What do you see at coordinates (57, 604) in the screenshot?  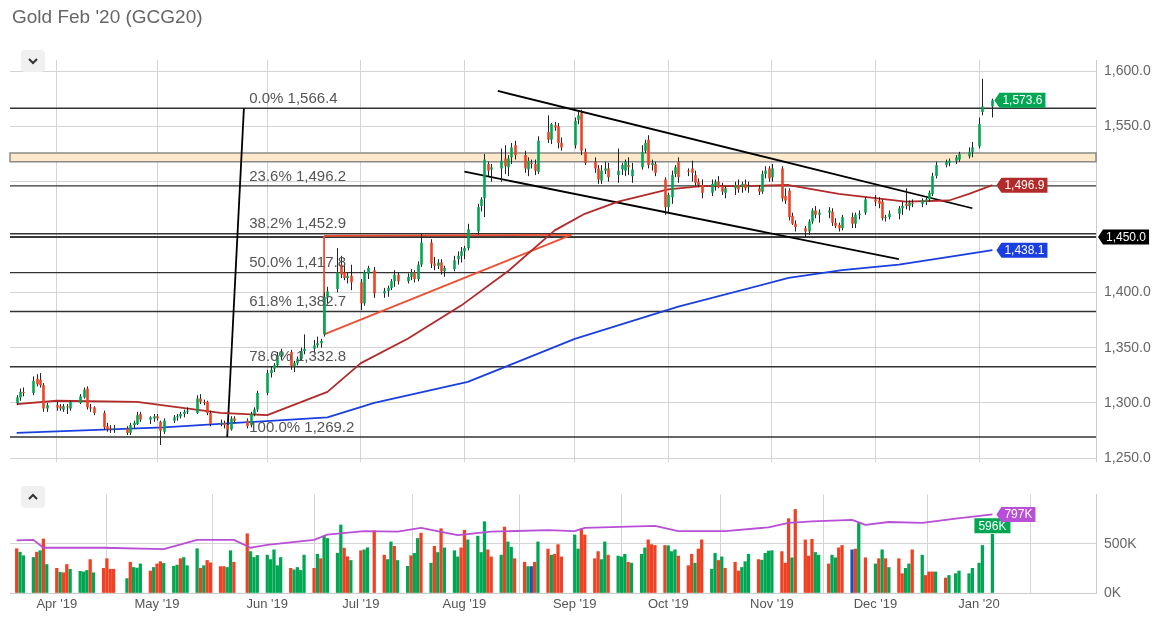 I see `x-tick-label: Apr '19` at bounding box center [57, 604].